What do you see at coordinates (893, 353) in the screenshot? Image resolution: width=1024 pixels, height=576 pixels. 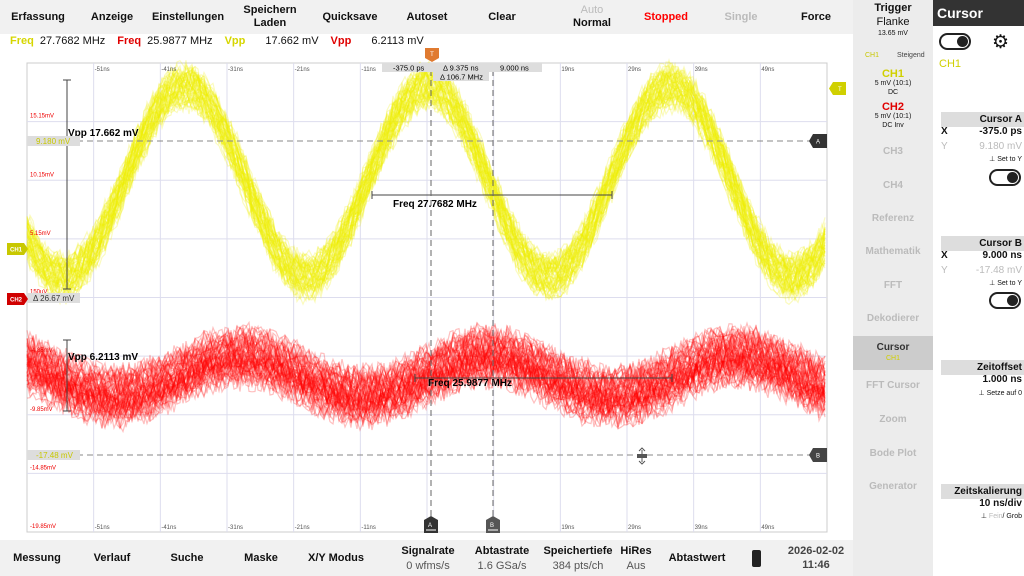 I see `sidebar-item-cursor: Cursor CH1` at bounding box center [893, 353].